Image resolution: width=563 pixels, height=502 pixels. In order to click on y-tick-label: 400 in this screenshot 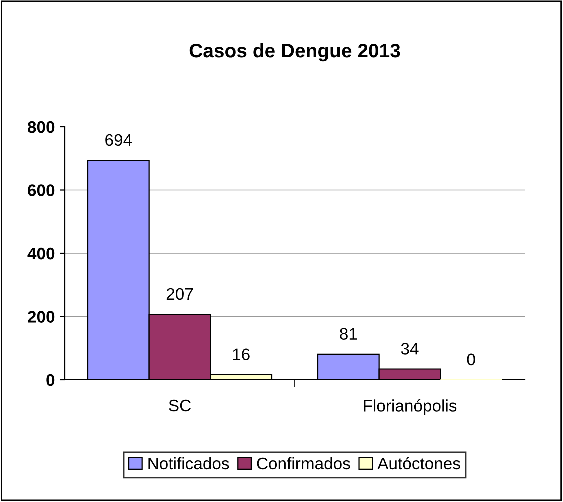, I will do `click(41, 254)`.